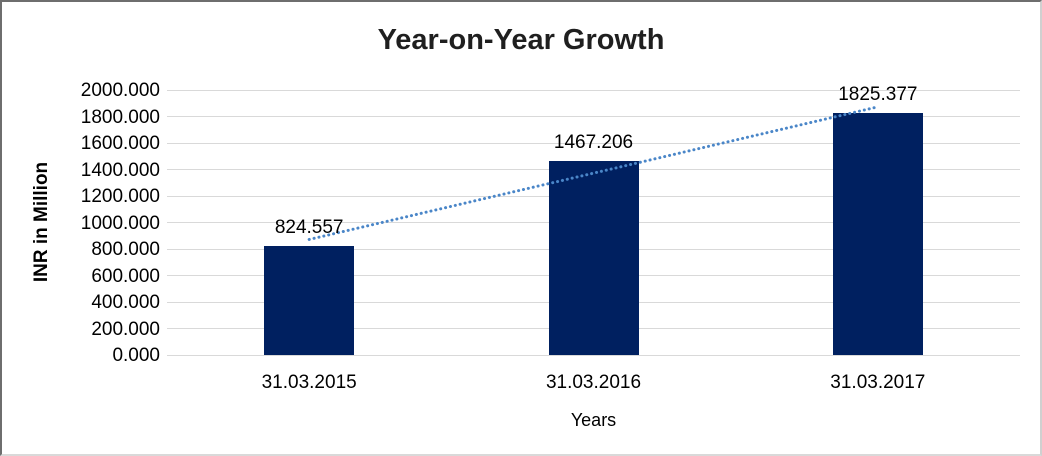 The height and width of the screenshot is (456, 1042). What do you see at coordinates (125, 249) in the screenshot?
I see `y-axis-tick-label: 800.000` at bounding box center [125, 249].